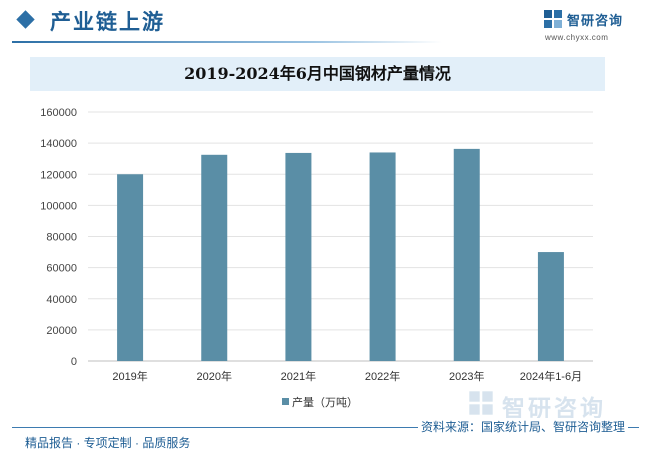  Describe the element at coordinates (61, 238) in the screenshot. I see `y-tick-label: 80000` at that location.